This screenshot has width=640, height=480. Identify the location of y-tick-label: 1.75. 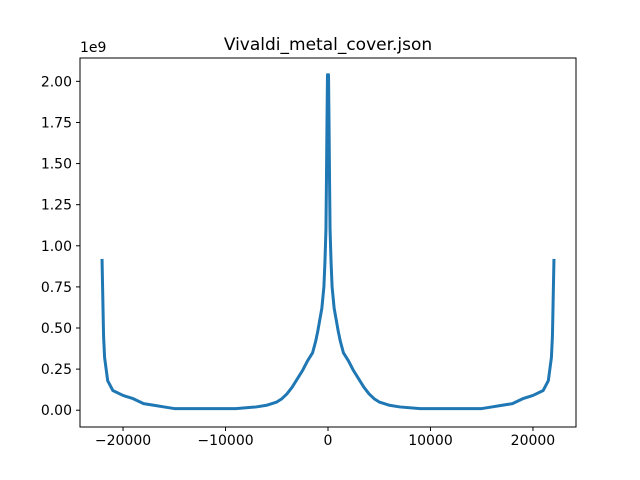
(56, 123).